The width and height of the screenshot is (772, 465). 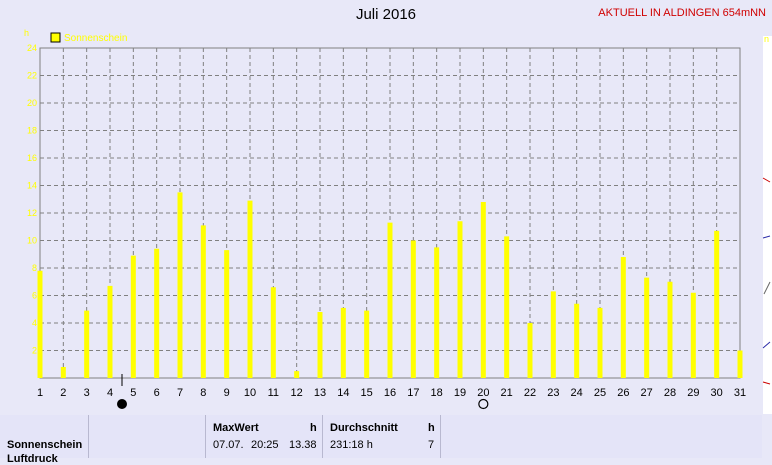 What do you see at coordinates (63, 393) in the screenshot?
I see `x-tick-label: 2` at bounding box center [63, 393].